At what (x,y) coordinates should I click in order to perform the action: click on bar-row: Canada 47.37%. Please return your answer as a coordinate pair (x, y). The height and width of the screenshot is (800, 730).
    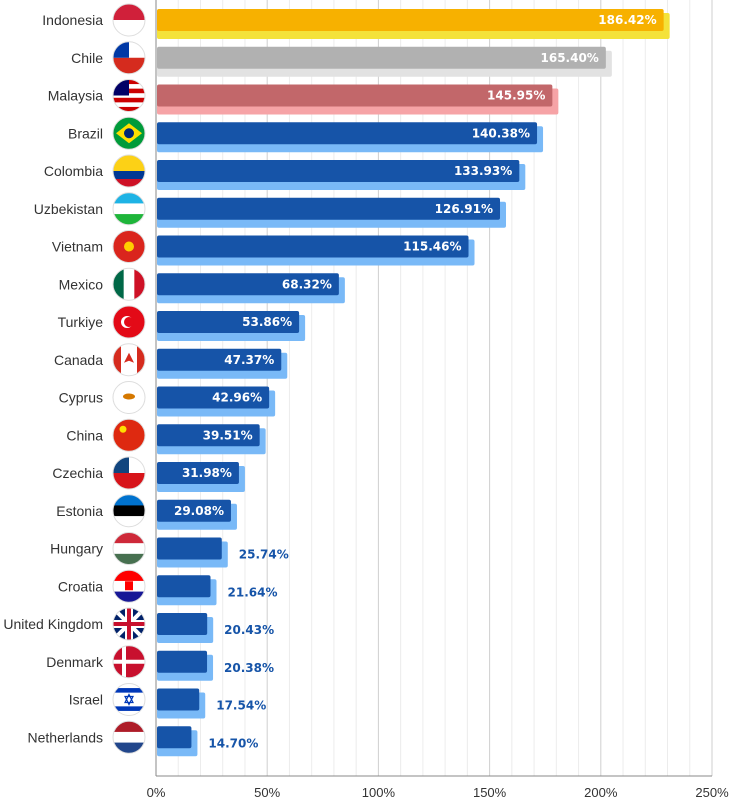
    Looking at the image, I should click on (171, 361).